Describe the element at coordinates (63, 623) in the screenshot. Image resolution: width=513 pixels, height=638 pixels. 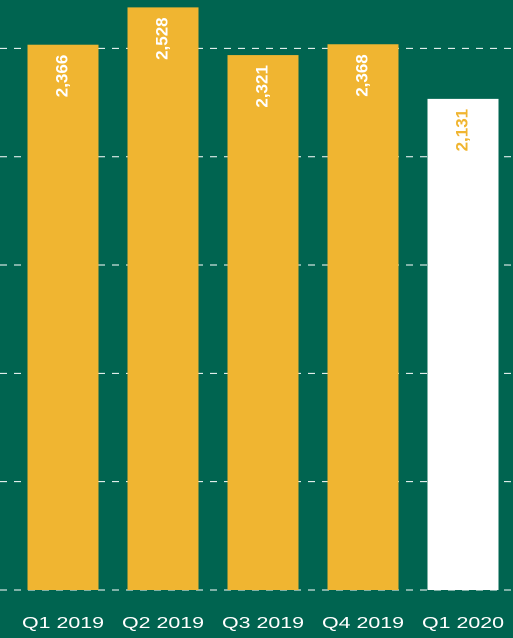
I see `x-tick-label: Q1 2019` at that location.